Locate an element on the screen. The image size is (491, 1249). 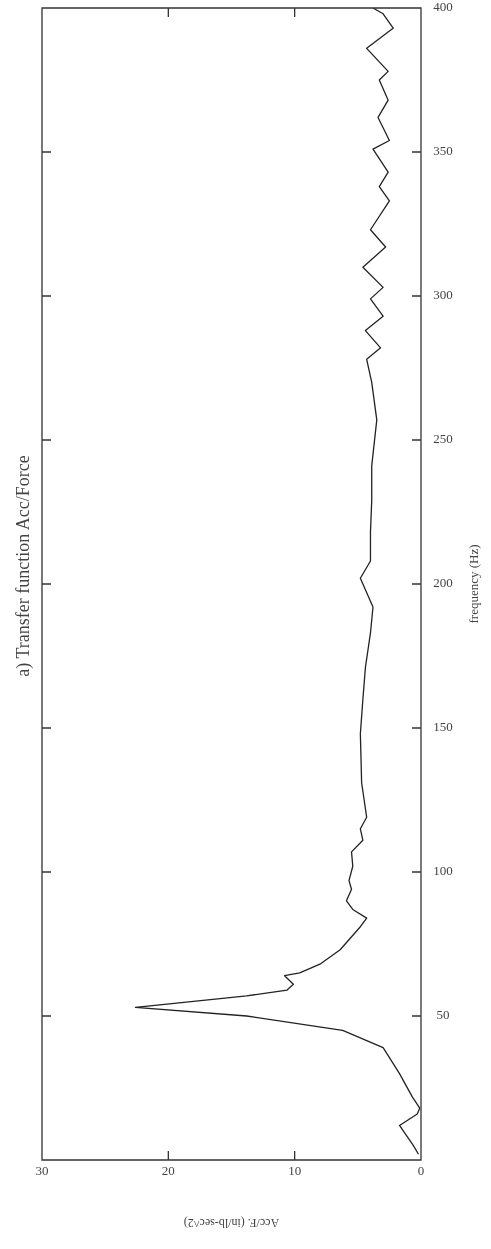
x-tick-label: 0 is located at coordinates (421, 1171).